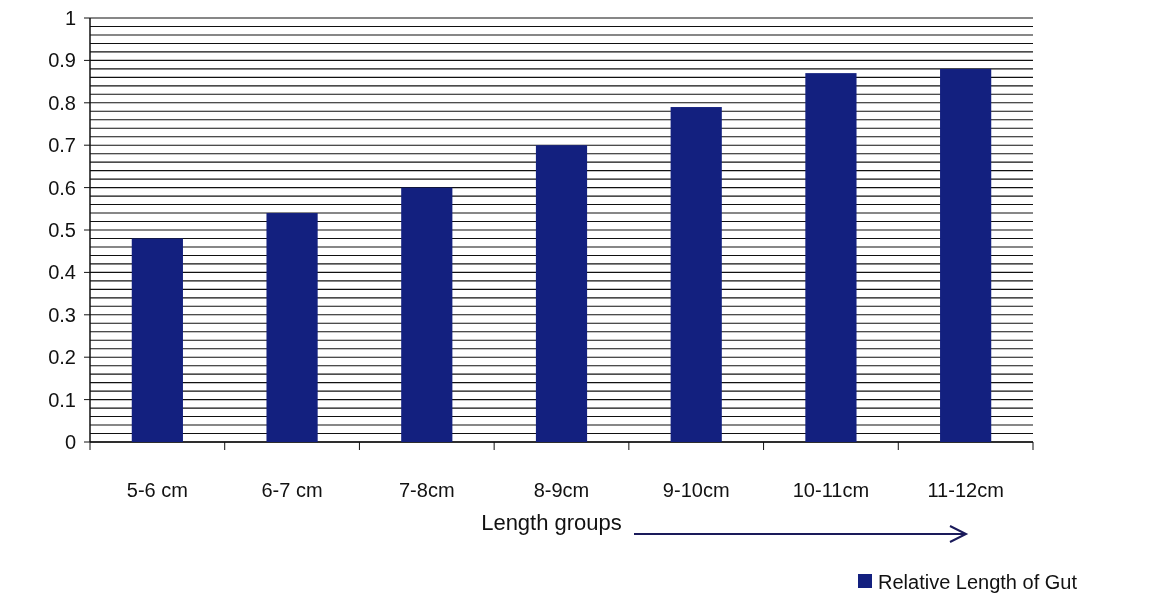 Image resolution: width=1173 pixels, height=609 pixels. I want to click on x-tick-label: 8-9cm, so click(561, 490).